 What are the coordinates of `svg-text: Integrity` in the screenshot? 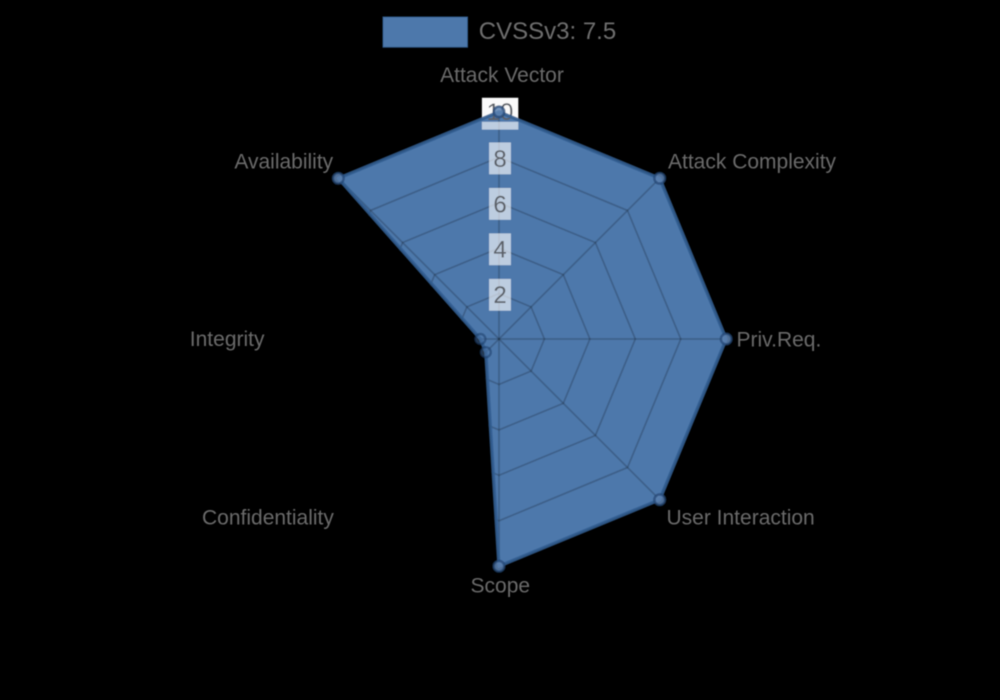 It's located at (227, 339).